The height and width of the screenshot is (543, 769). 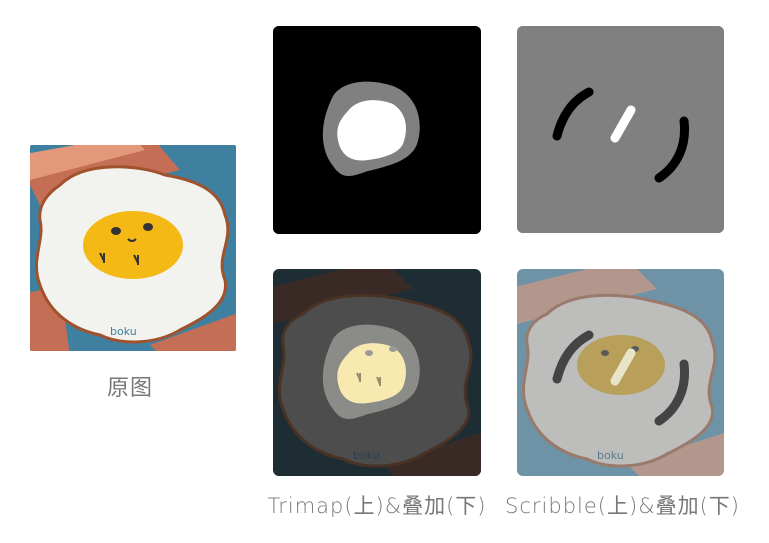 I want to click on caption-scribble: Scribble(上)&叠加(下), so click(x=622, y=506).